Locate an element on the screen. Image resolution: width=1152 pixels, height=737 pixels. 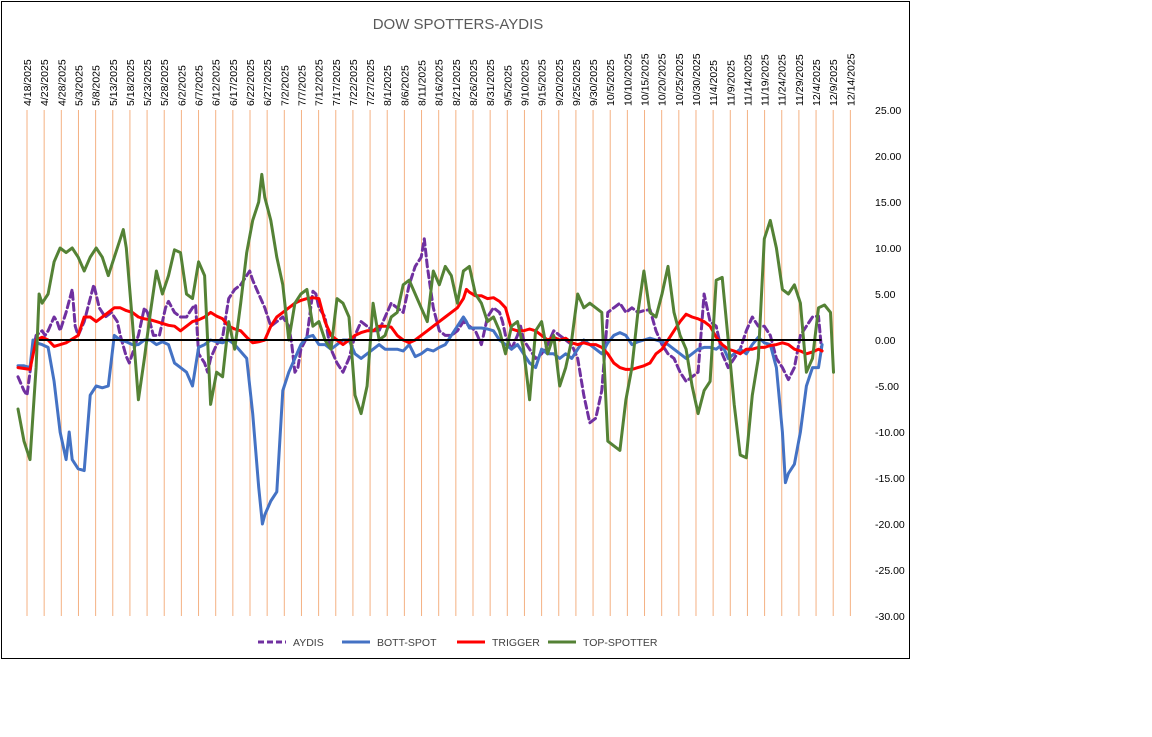
legend: AYDIS BOTT-SPOT TRIGGER TOP-SPOTTER is located at coordinates (458, 643).